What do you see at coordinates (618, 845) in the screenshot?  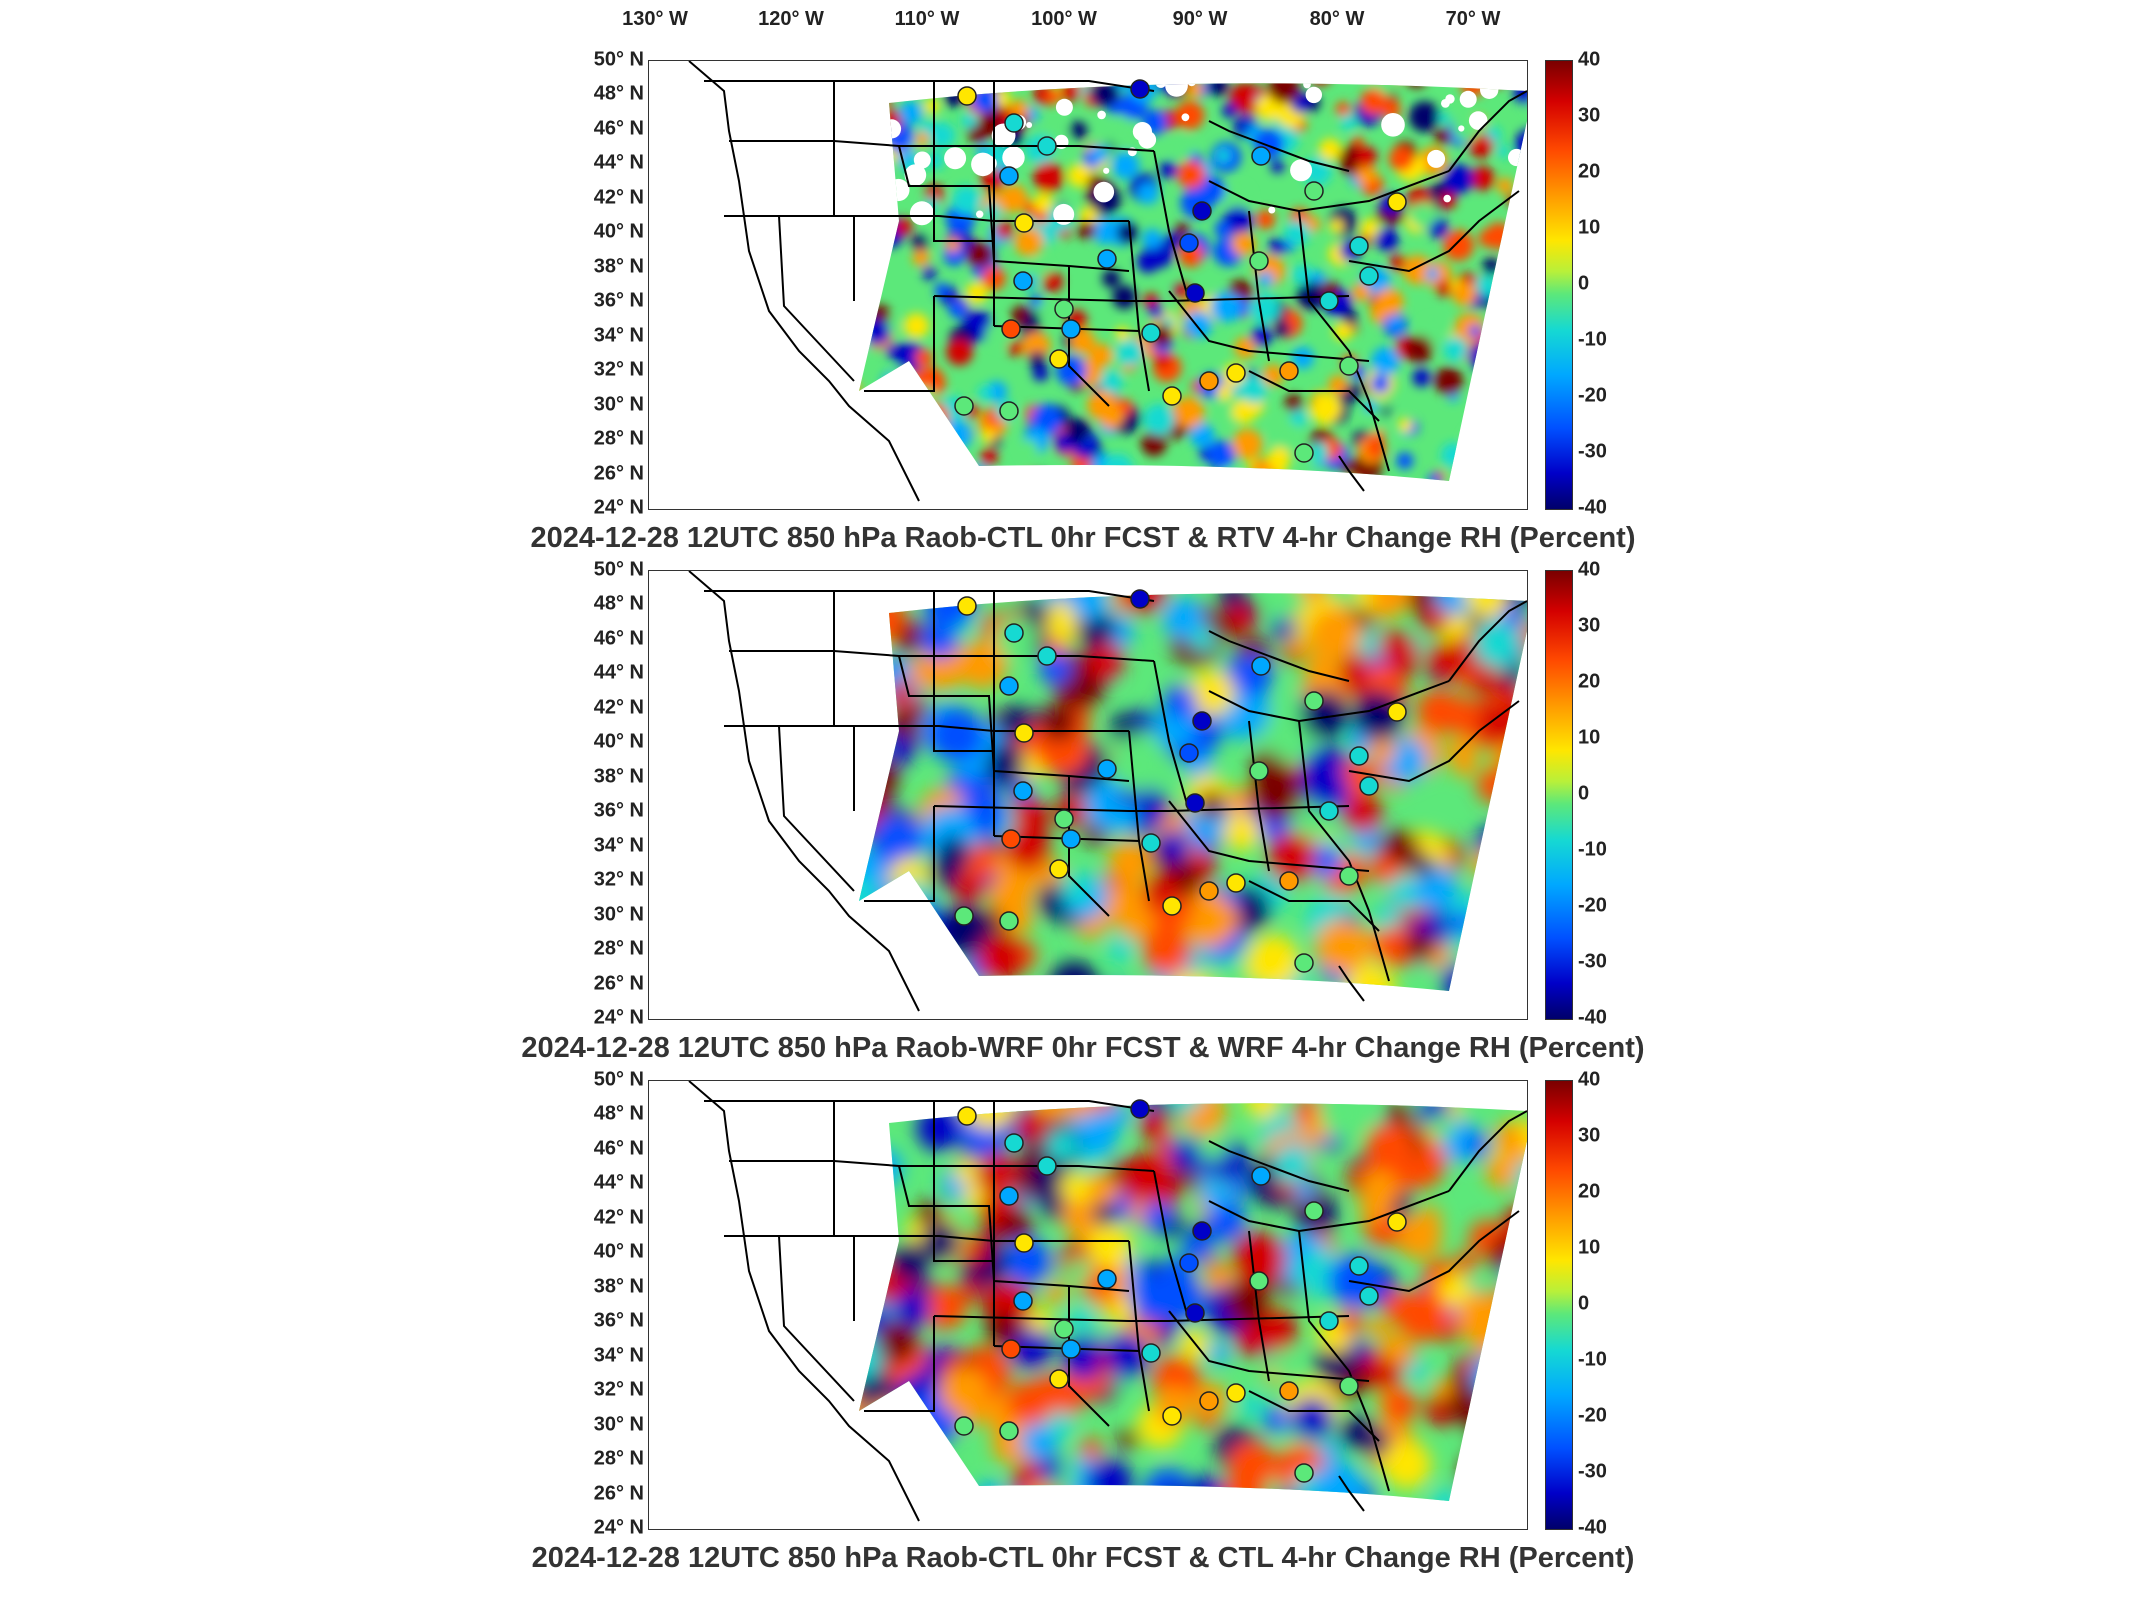 I see `latitude-label: 34° N` at bounding box center [618, 845].